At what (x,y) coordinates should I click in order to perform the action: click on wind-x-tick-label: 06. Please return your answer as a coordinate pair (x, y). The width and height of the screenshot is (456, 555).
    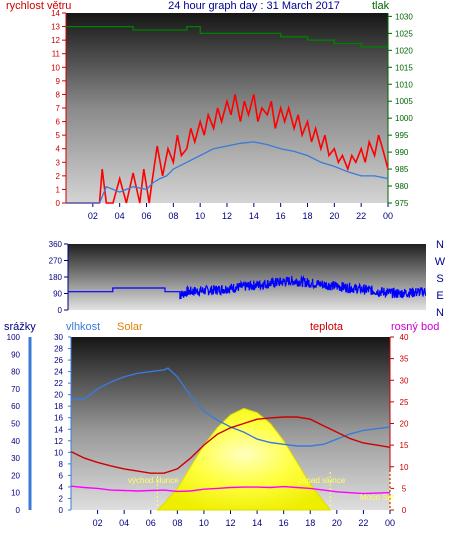
    Looking at the image, I should click on (146, 216).